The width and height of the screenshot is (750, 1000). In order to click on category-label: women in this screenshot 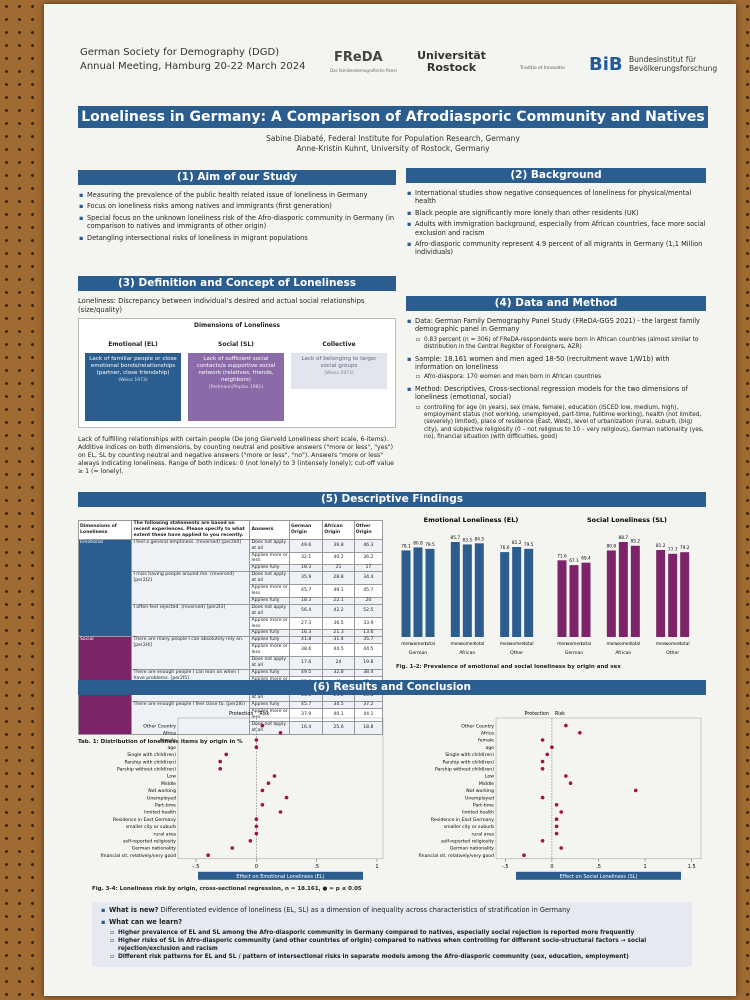, I will do `click(467, 644)`.